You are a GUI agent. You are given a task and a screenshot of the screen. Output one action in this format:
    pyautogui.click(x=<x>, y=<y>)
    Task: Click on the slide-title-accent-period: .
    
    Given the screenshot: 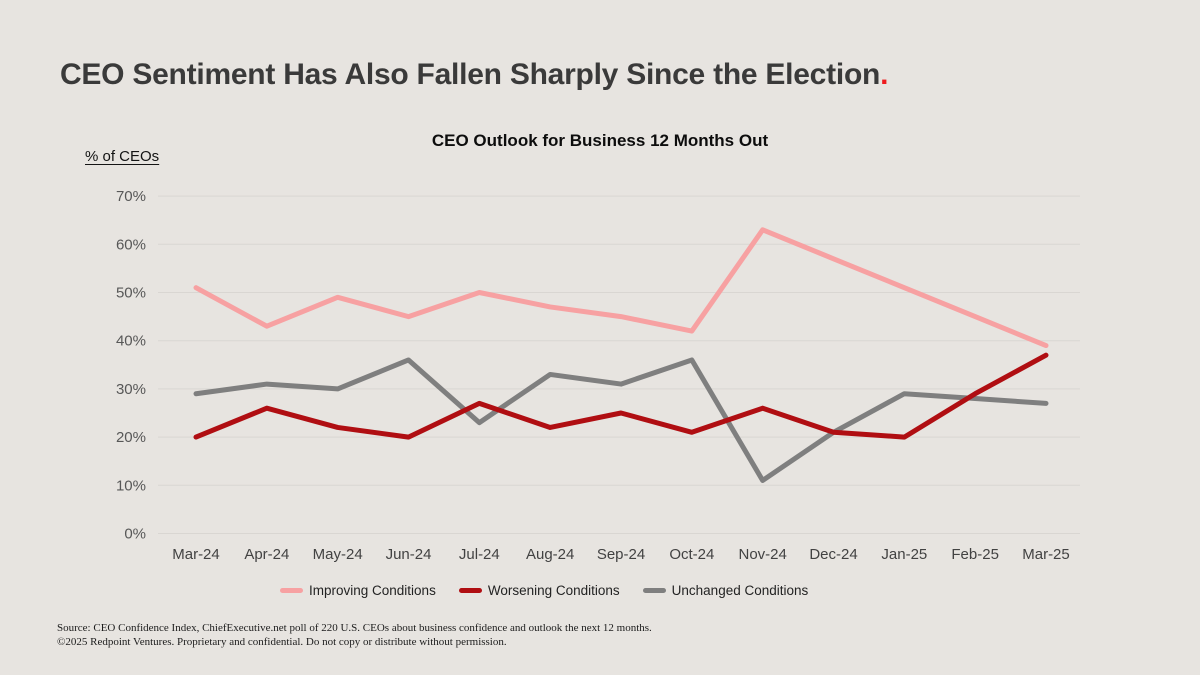 What is the action you would take?
    pyautogui.click(x=884, y=74)
    